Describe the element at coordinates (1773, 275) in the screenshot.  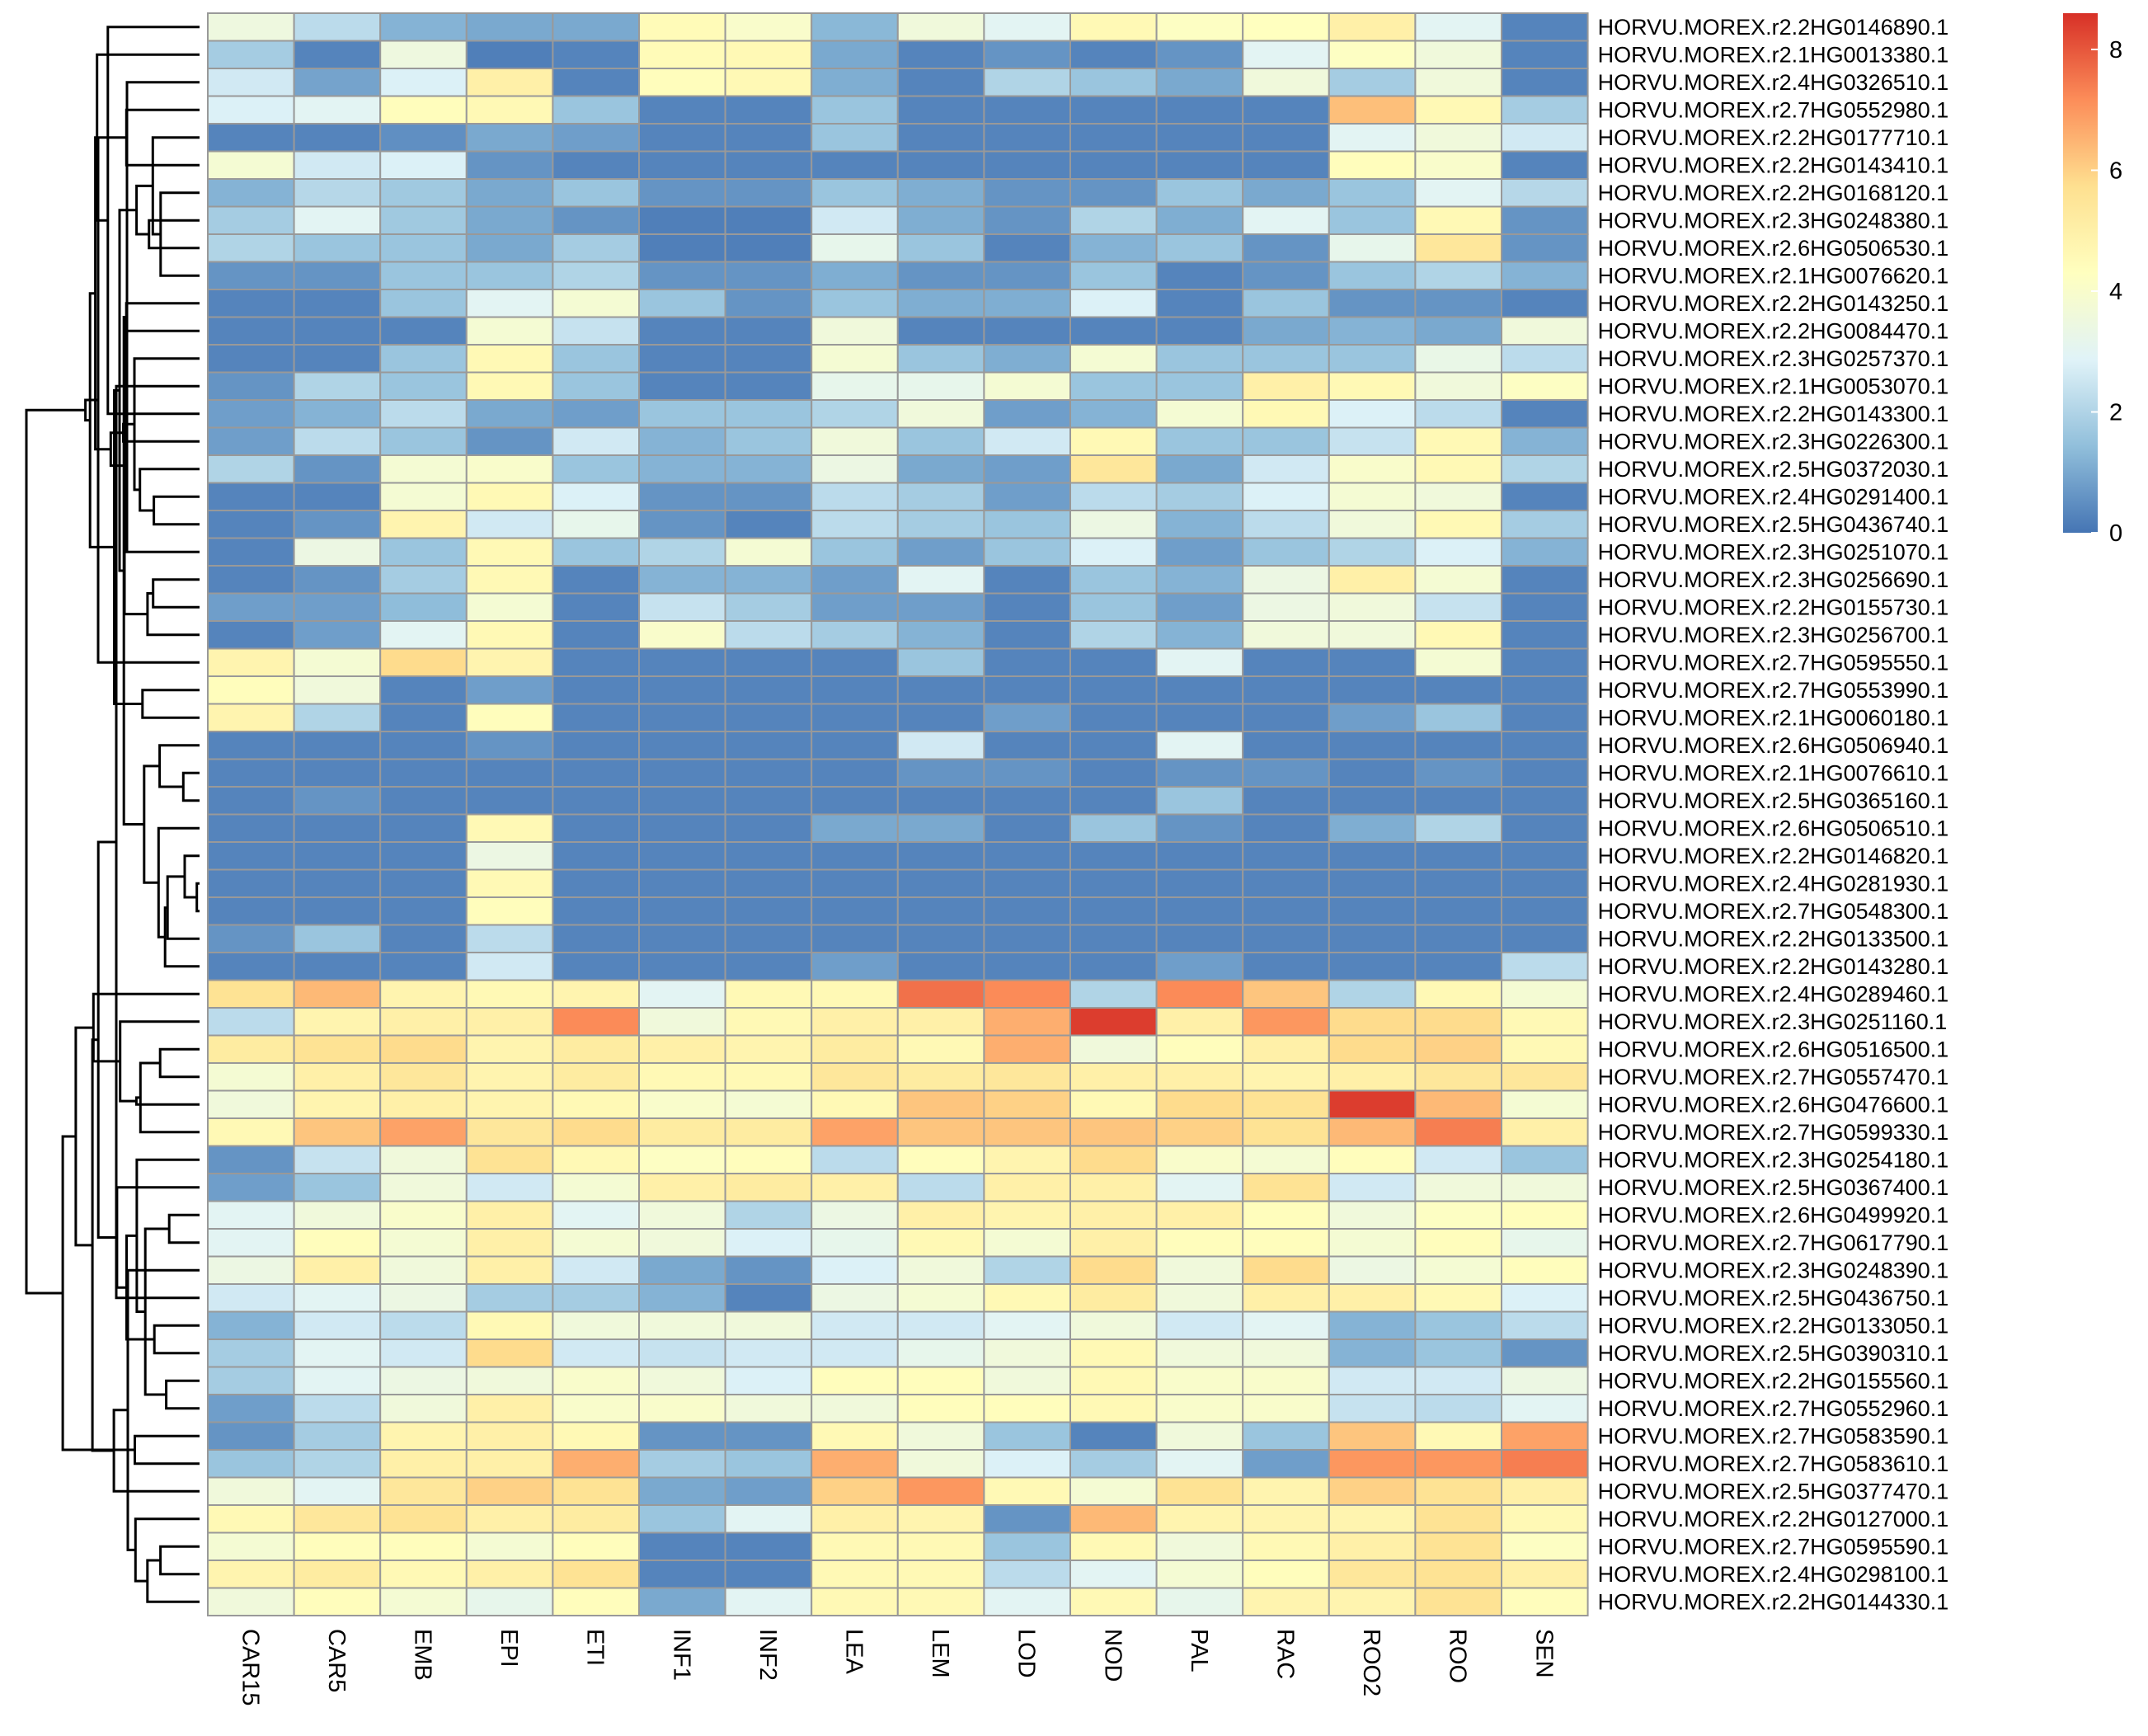
I see `row-label: HORVU.MOREX.r2.1HG0076620.1` at that location.